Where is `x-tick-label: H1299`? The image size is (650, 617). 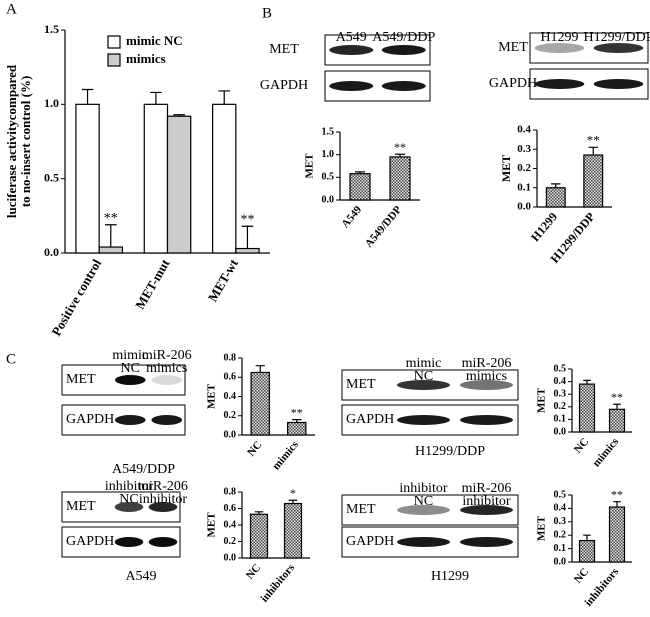
x-tick-label: H1299 is located at coordinates (544, 227).